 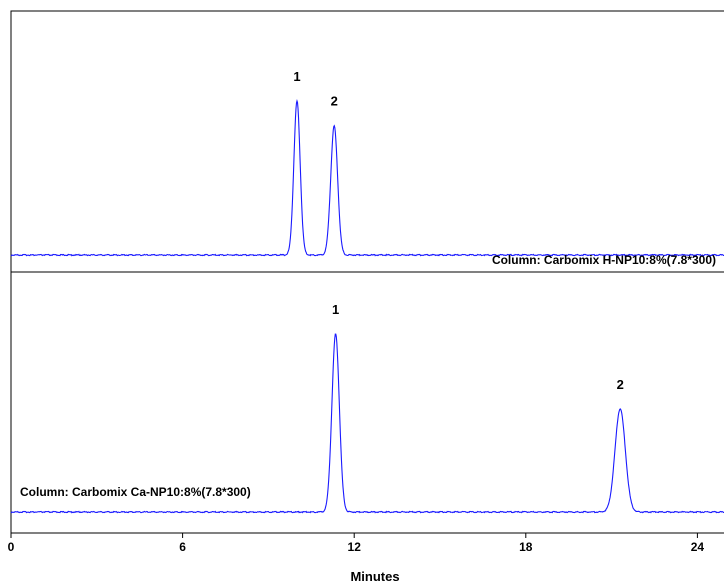 I want to click on x-tick-label: 6, so click(x=182, y=547).